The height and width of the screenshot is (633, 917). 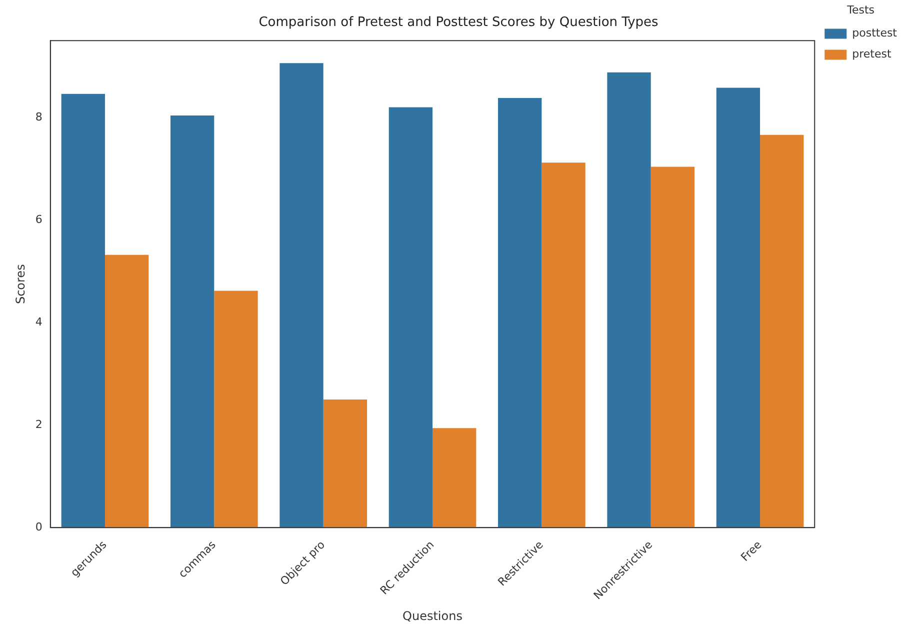 I want to click on legend-label: posttest, so click(x=875, y=33).